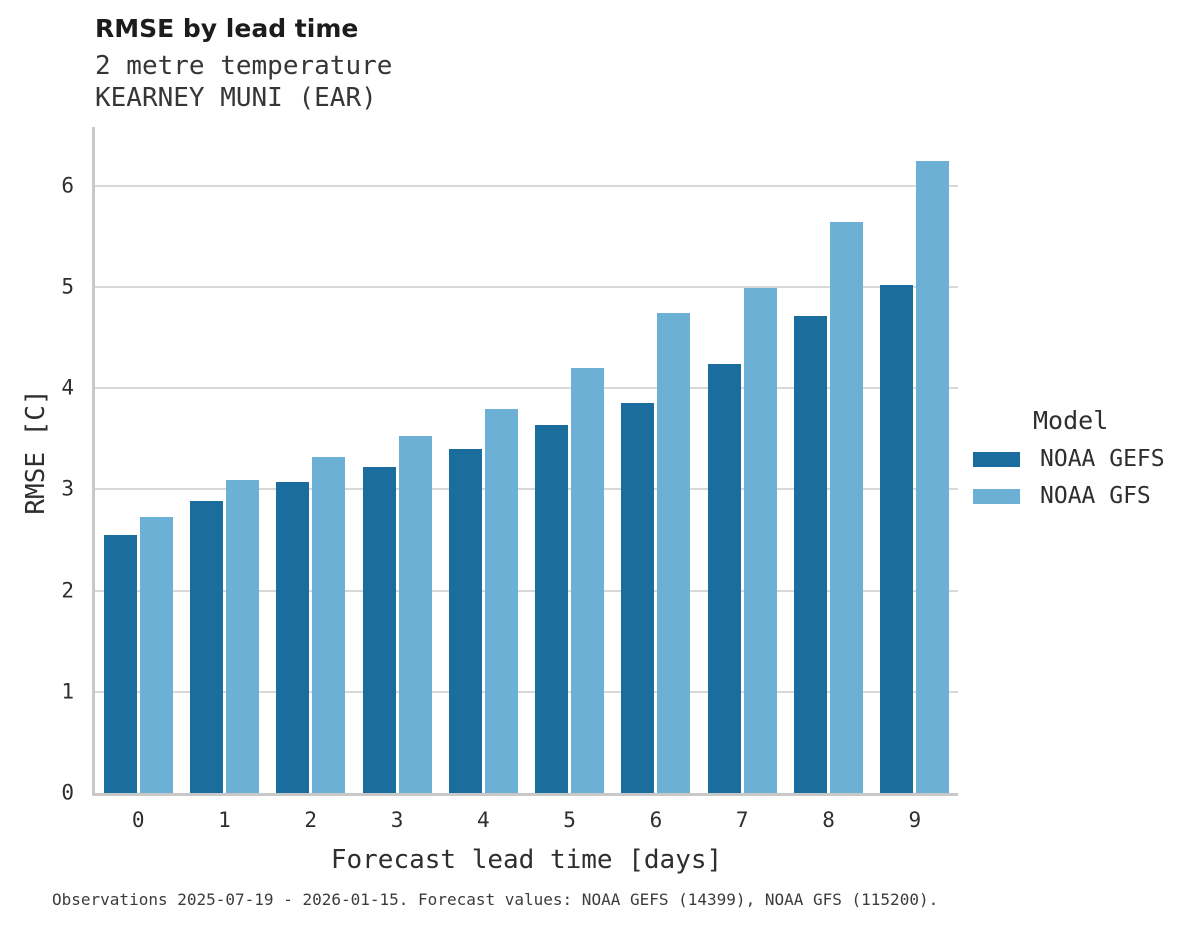 Image resolution: width=1195 pixels, height=928 pixels. What do you see at coordinates (1069, 477) in the screenshot?
I see `legend-entries: NOAA GEFS NOAA GFS` at bounding box center [1069, 477].